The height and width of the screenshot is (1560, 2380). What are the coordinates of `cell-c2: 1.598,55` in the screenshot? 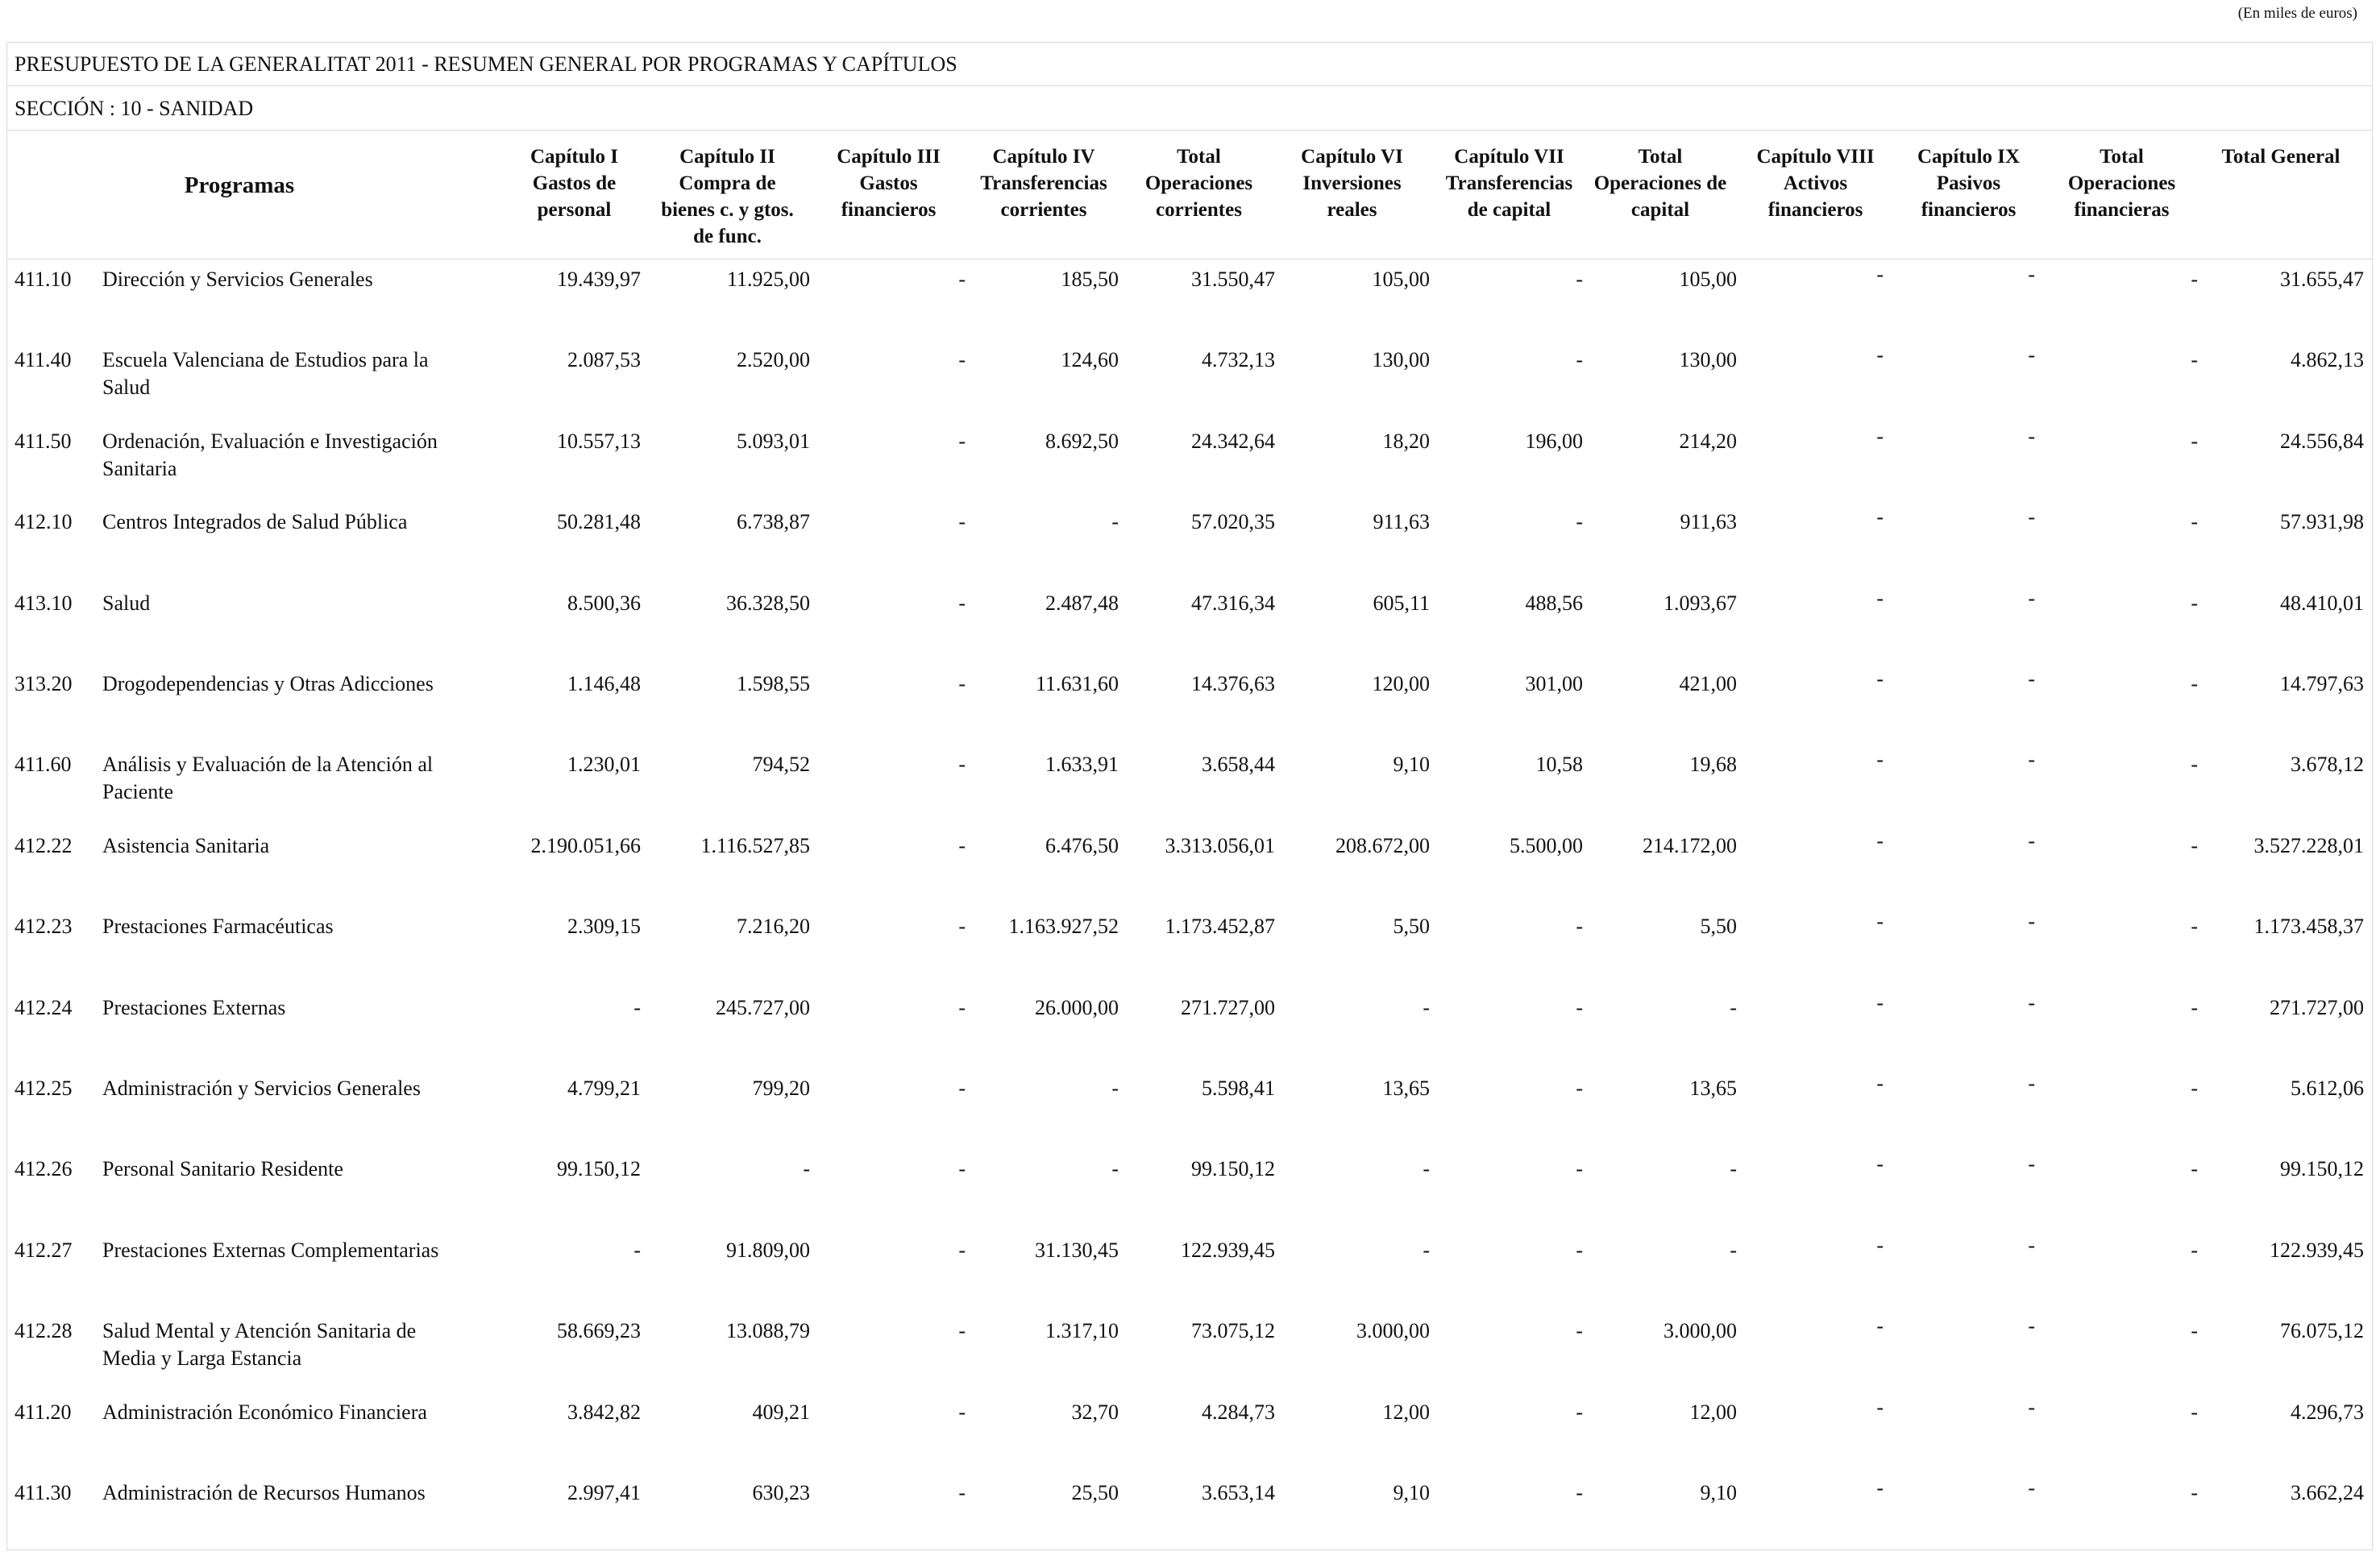 It's located at (773, 683).